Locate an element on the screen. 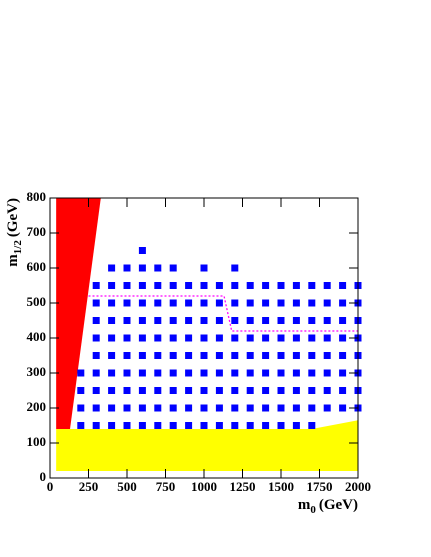  x-tick-label: 1750 is located at coordinates (320, 486).